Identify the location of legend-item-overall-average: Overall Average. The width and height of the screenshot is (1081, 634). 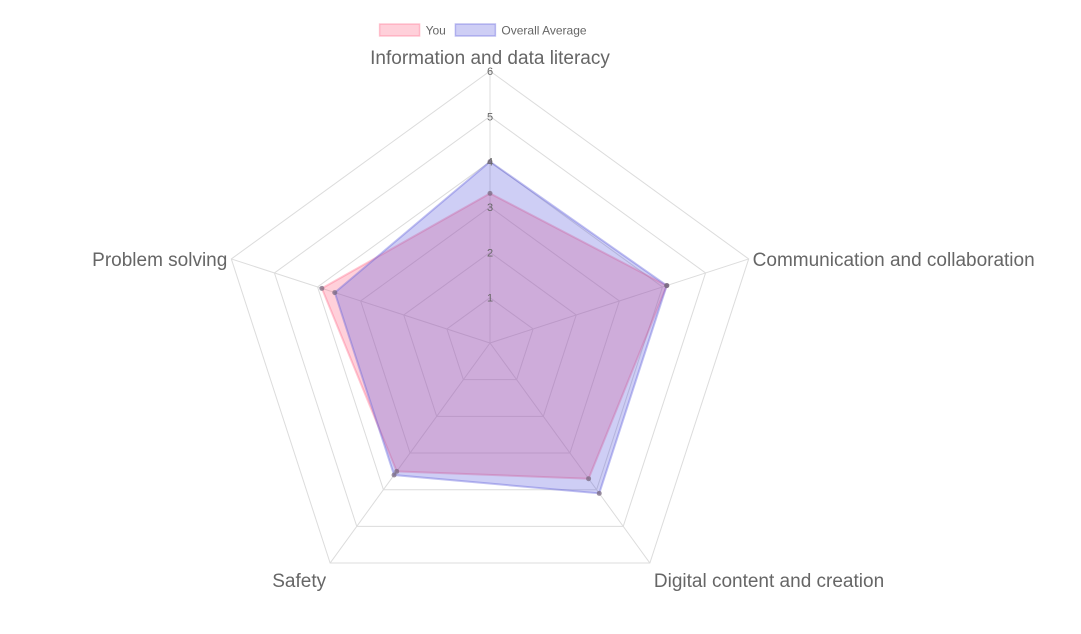
(520, 30).